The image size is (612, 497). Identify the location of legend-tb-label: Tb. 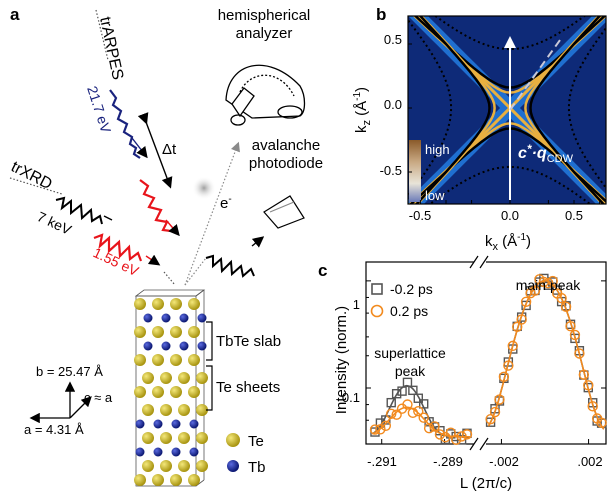
(257, 467).